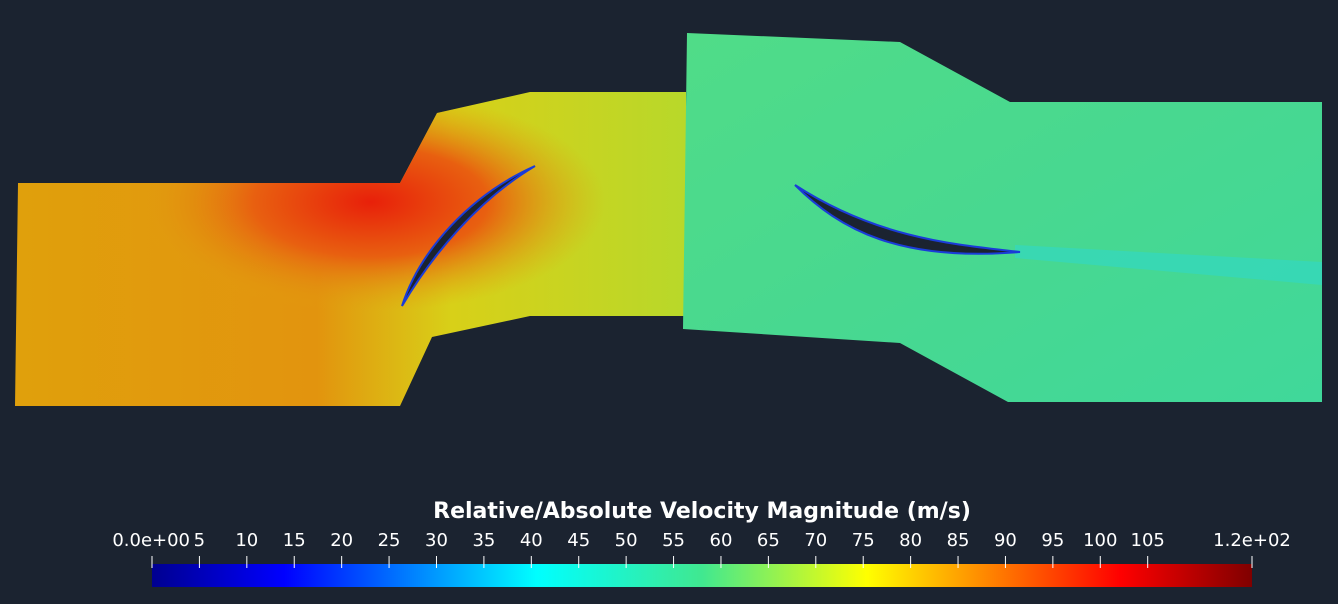 Image resolution: width=1338 pixels, height=604 pixels. I want to click on colorbar-tick-label: 95, so click(1052, 540).